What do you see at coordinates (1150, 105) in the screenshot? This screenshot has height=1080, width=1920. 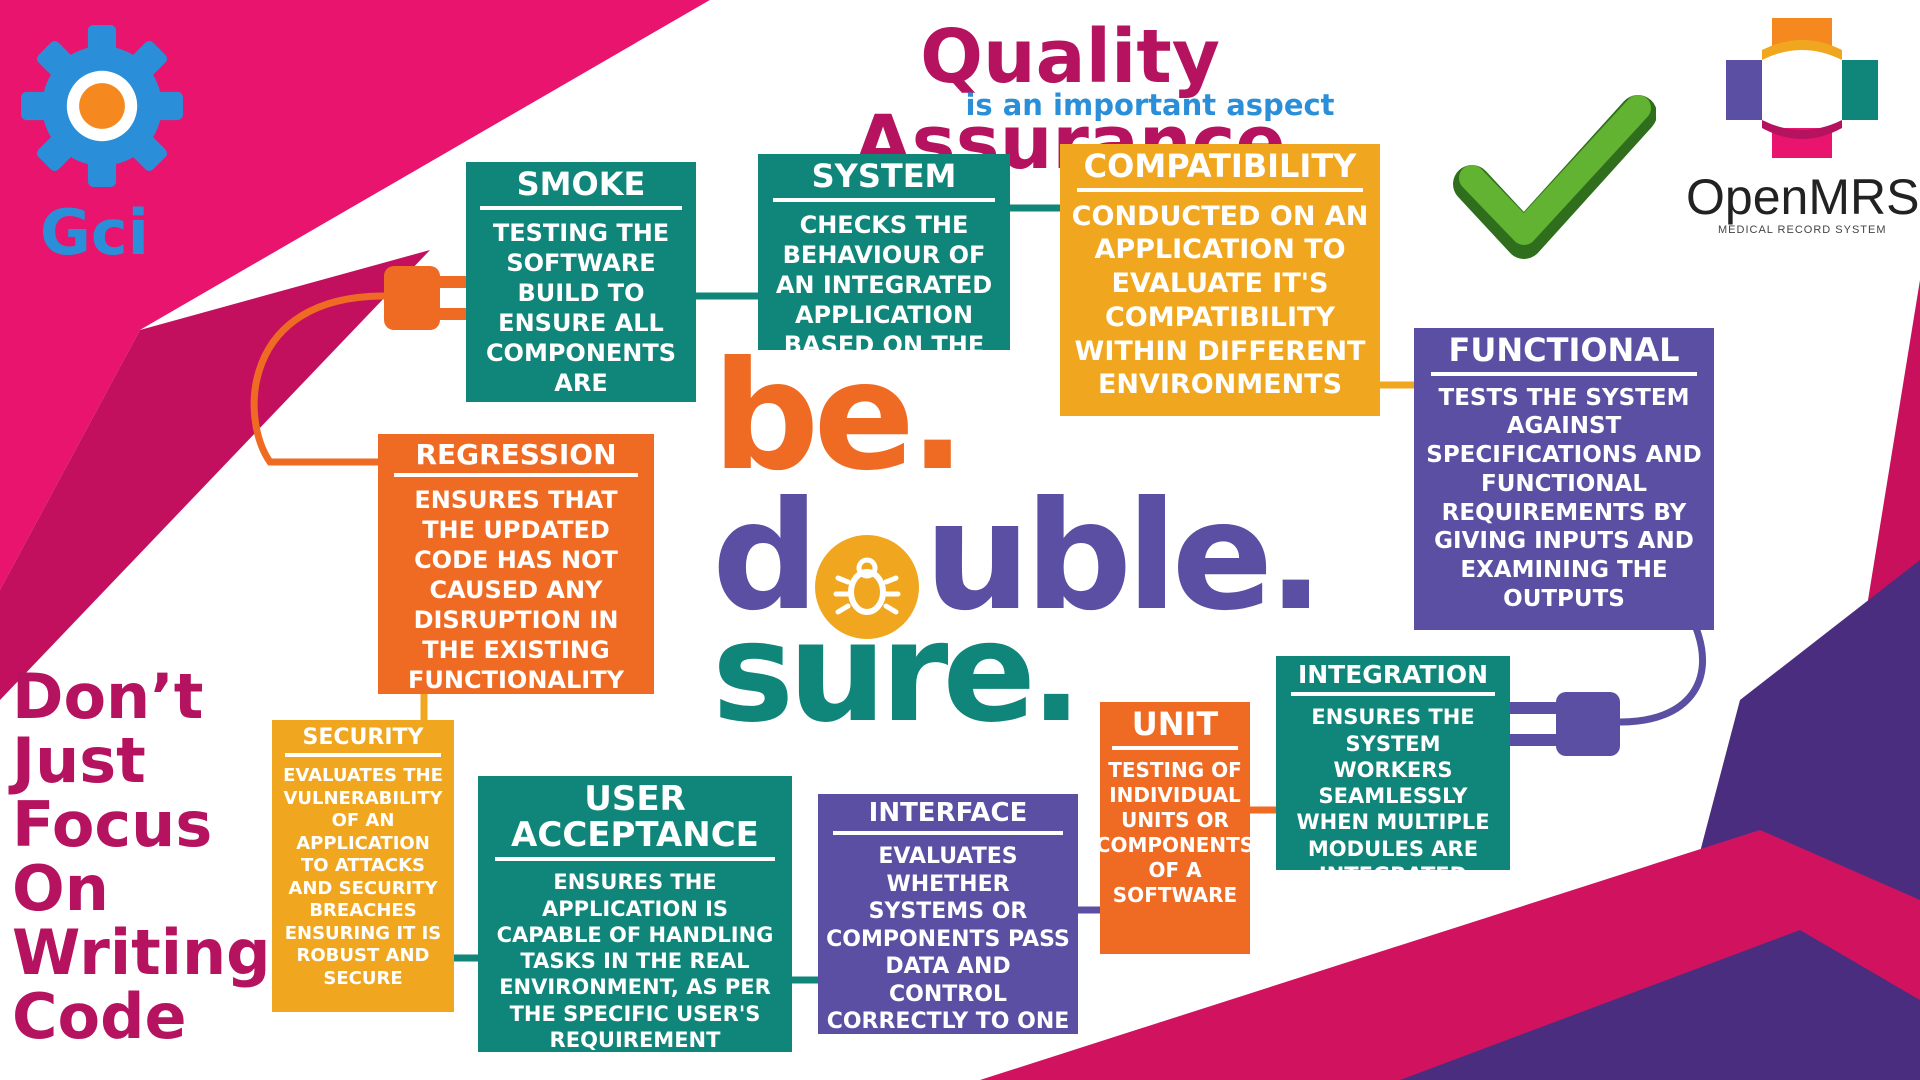 I see `page-subtitle: is an important aspect` at bounding box center [1150, 105].